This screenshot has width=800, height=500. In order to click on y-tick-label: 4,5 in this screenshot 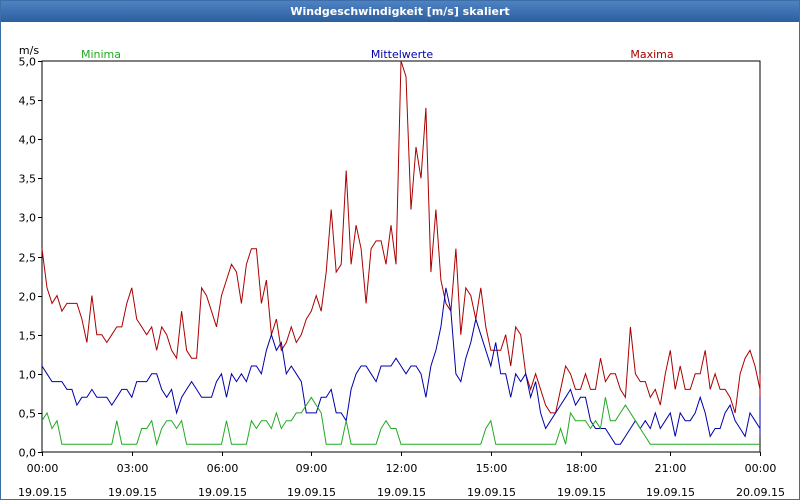, I will do `click(28, 101)`.